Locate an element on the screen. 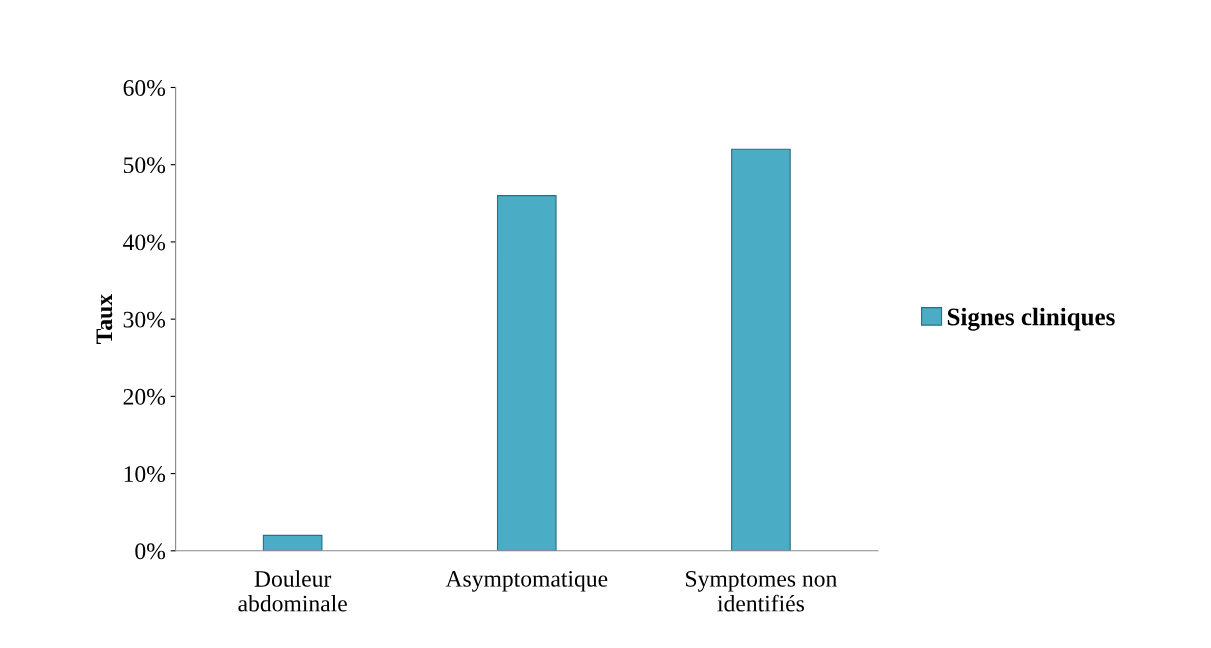 This screenshot has width=1211, height=648. y-tick-label: 10% is located at coordinates (145, 474).